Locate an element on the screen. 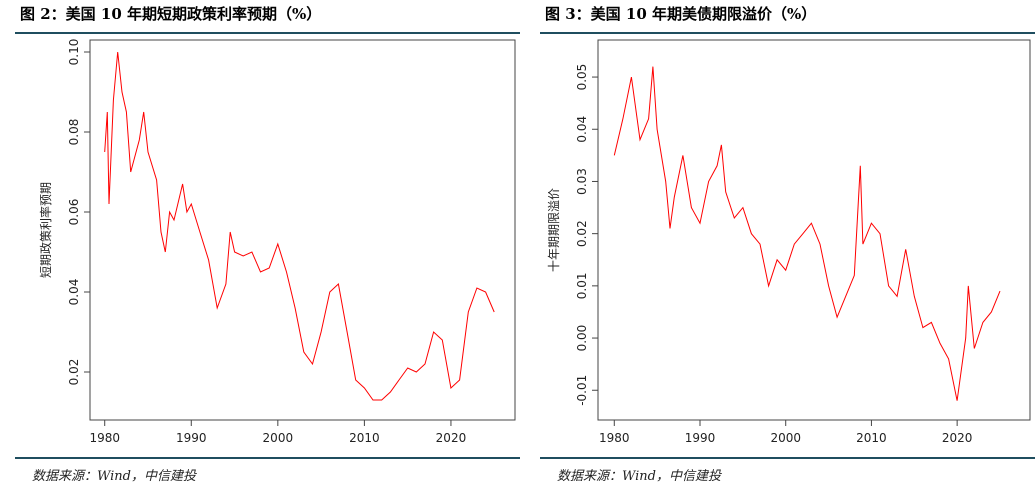  y-axis-label: 十年期期限溢价 is located at coordinates (554, 230).